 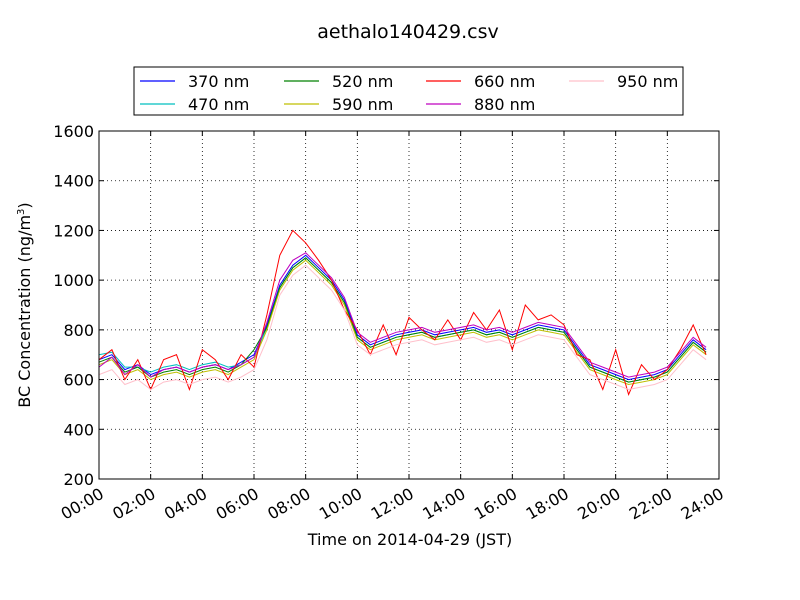 What do you see at coordinates (82, 504) in the screenshot?
I see `x-tick-label: 00:00` at bounding box center [82, 504].